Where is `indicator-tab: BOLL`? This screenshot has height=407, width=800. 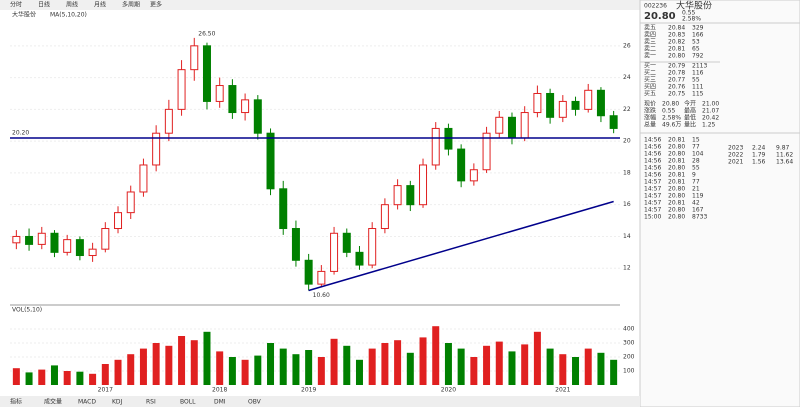 indicator-tab: BOLL is located at coordinates (188, 402).